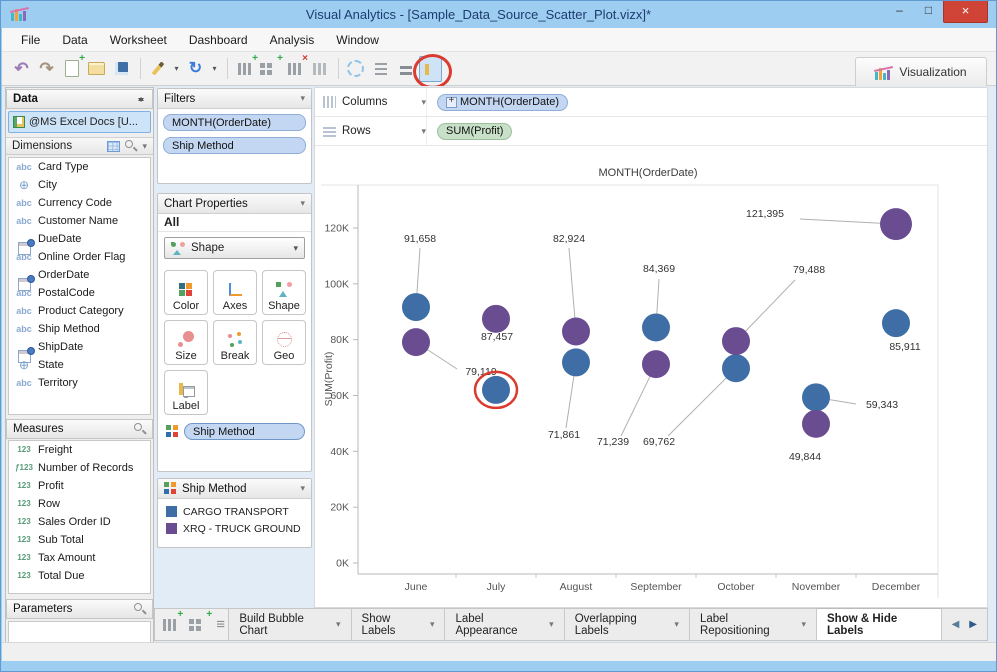 The image size is (997, 672). What do you see at coordinates (79, 278) in the screenshot?
I see `dimension-field: OrderDate` at bounding box center [79, 278].